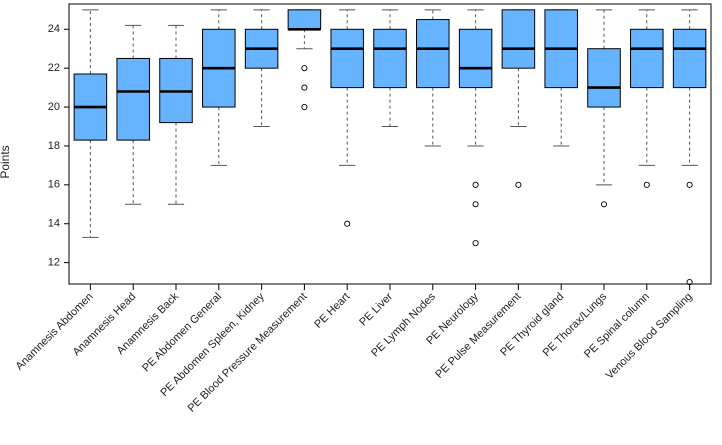 Image resolution: width=722 pixels, height=445 pixels. I want to click on y-tick-label: 24, so click(54, 29).